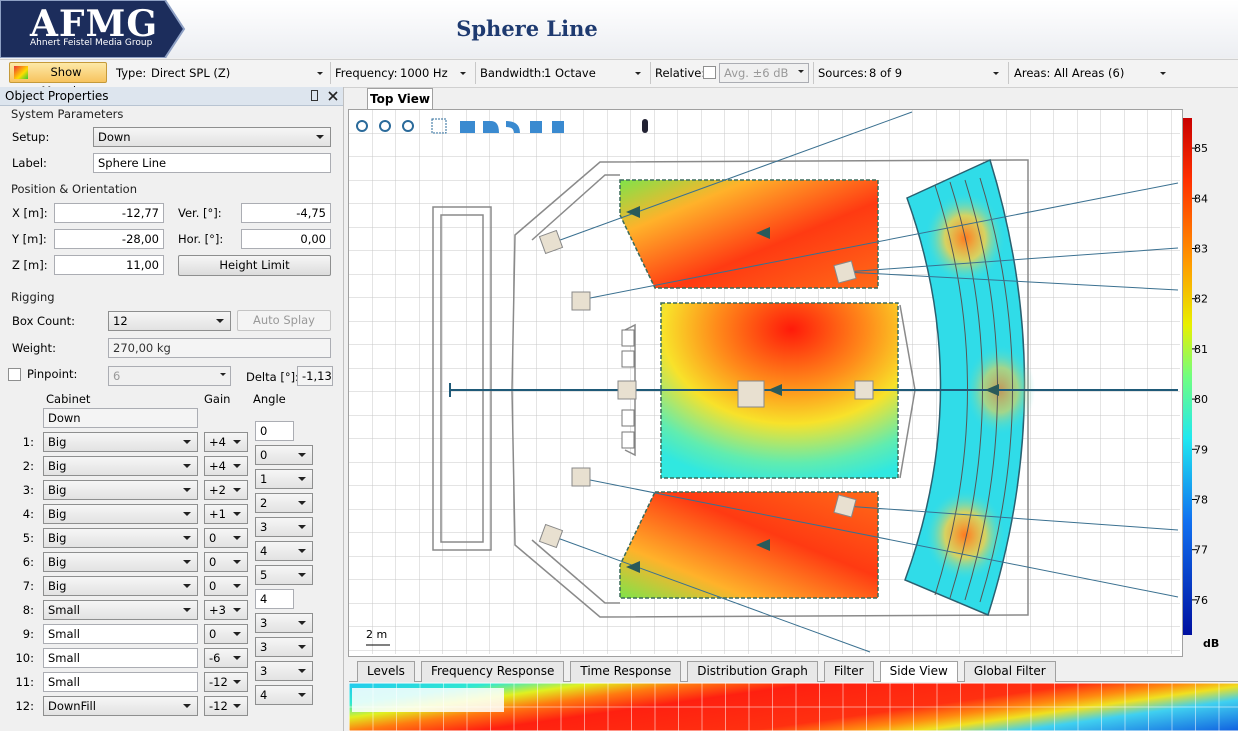 This screenshot has width=1238, height=731. What do you see at coordinates (385, 126) in the screenshot?
I see `circle-shape` at bounding box center [385, 126].